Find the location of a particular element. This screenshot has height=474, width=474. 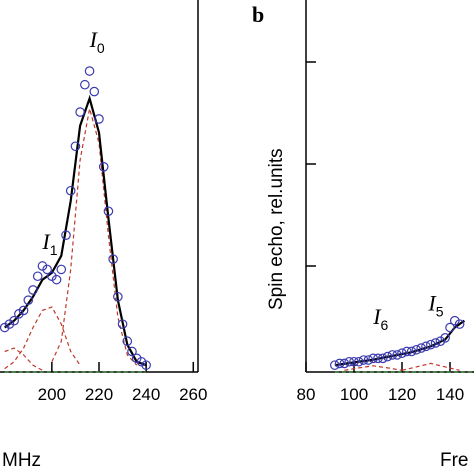

panel-b-x-tick-label: 80 is located at coordinates (306, 394).